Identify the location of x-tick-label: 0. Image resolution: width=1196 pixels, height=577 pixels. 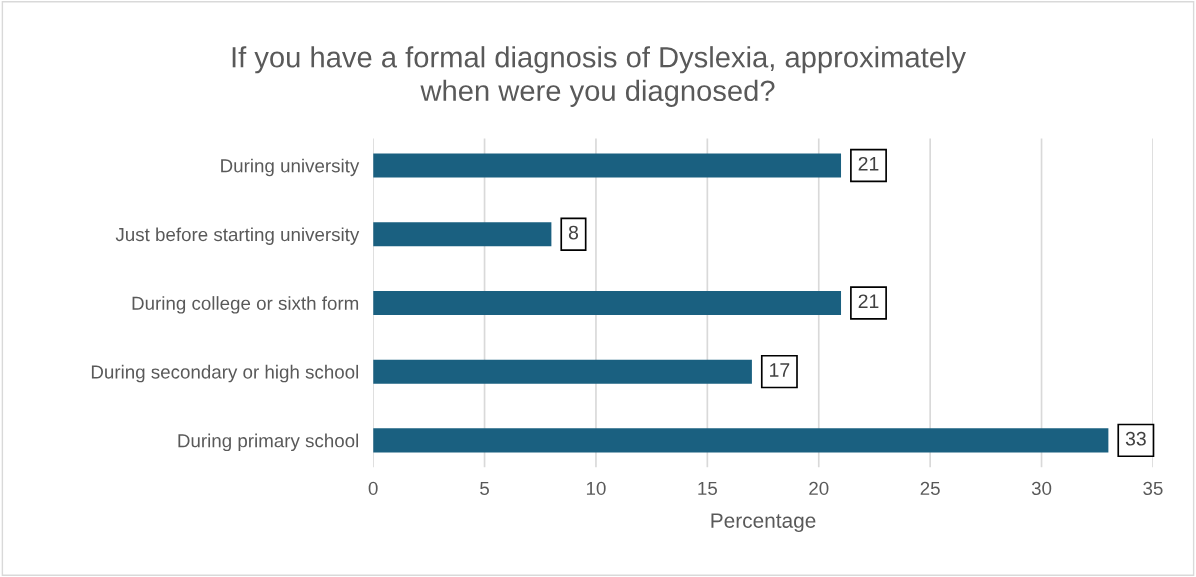
(373, 488).